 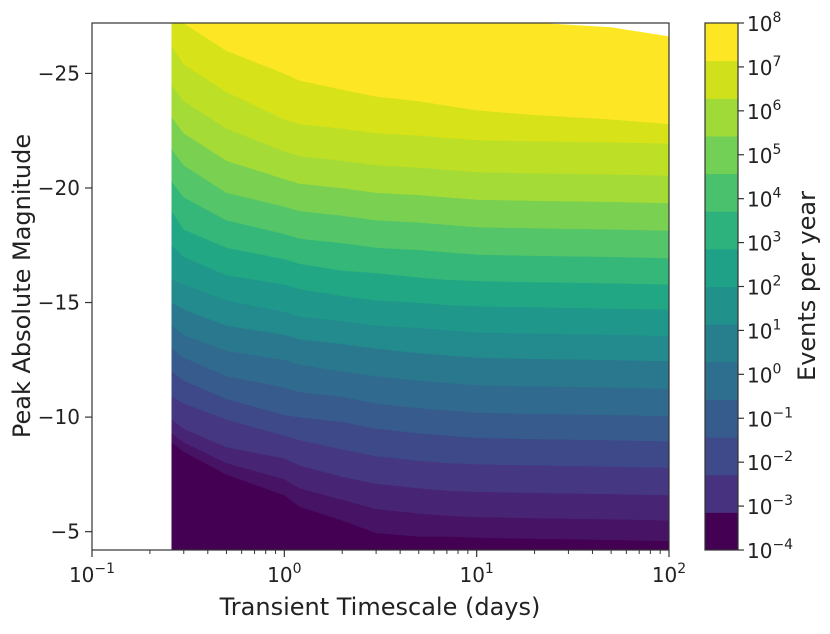 What do you see at coordinates (476, 574) in the screenshot?
I see `x-tick-label: 10¹` at bounding box center [476, 574].